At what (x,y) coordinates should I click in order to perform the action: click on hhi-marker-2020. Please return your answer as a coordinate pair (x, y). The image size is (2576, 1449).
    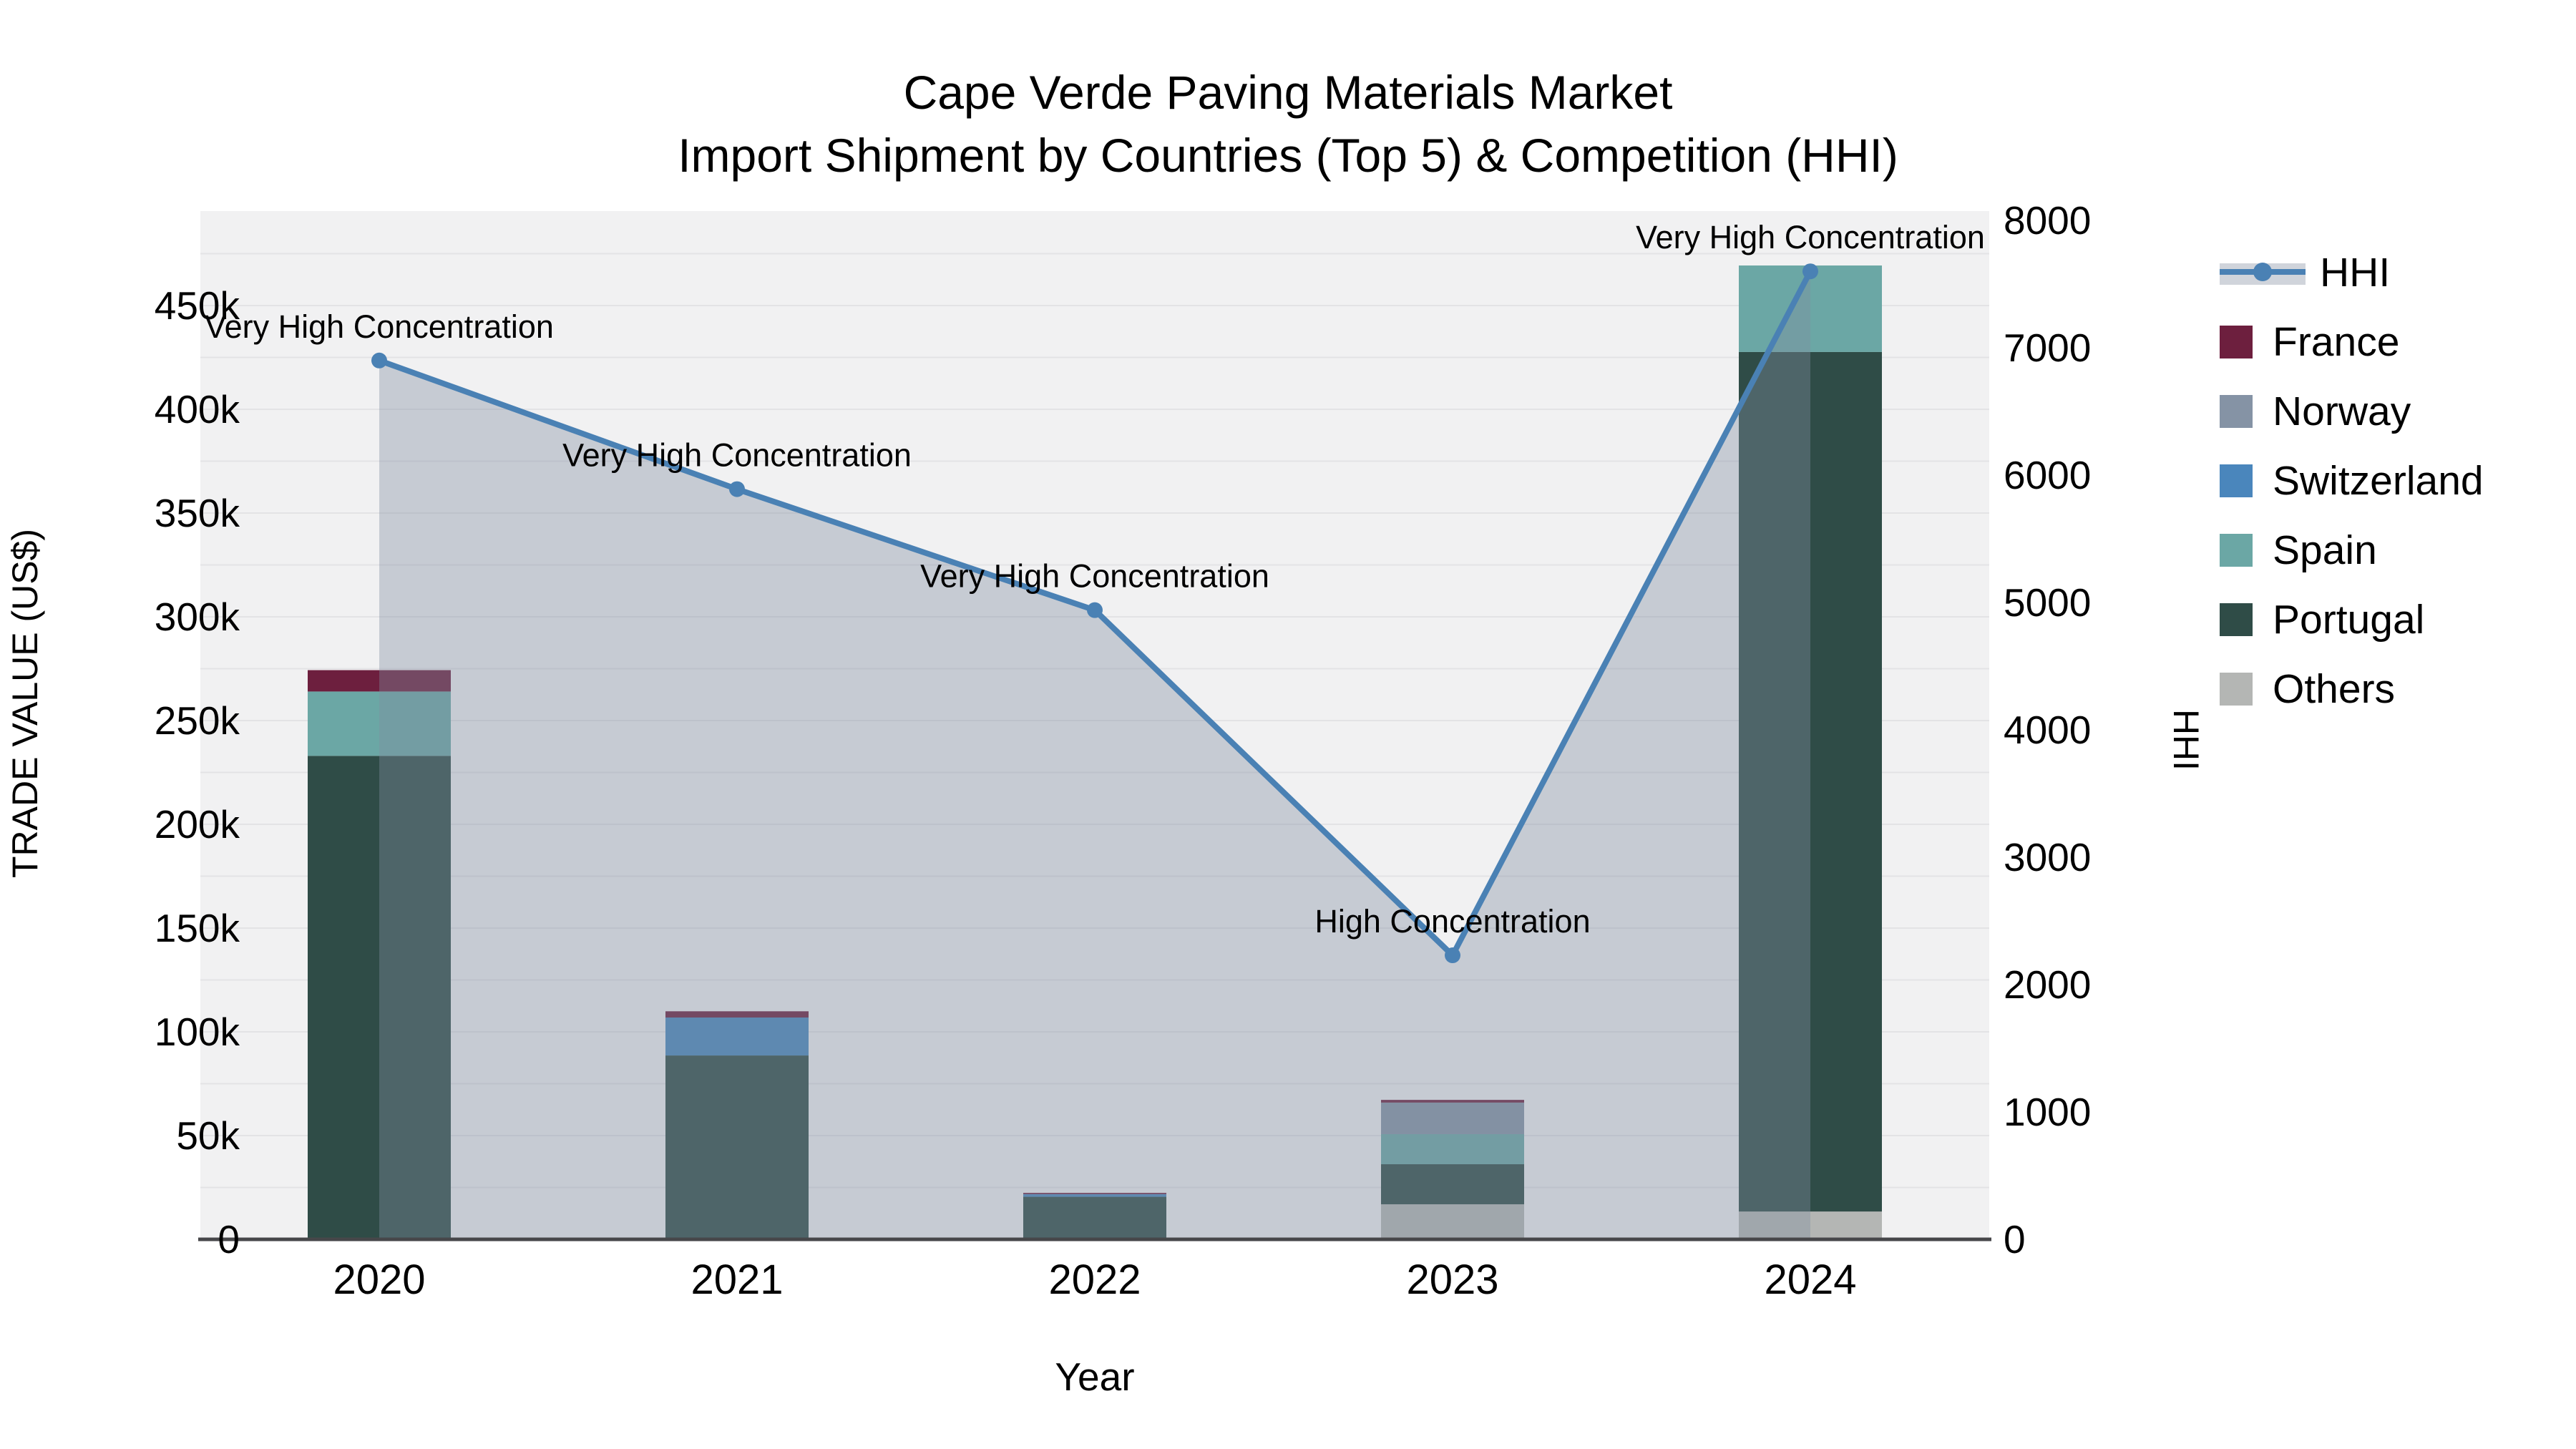
    Looking at the image, I should click on (379, 360).